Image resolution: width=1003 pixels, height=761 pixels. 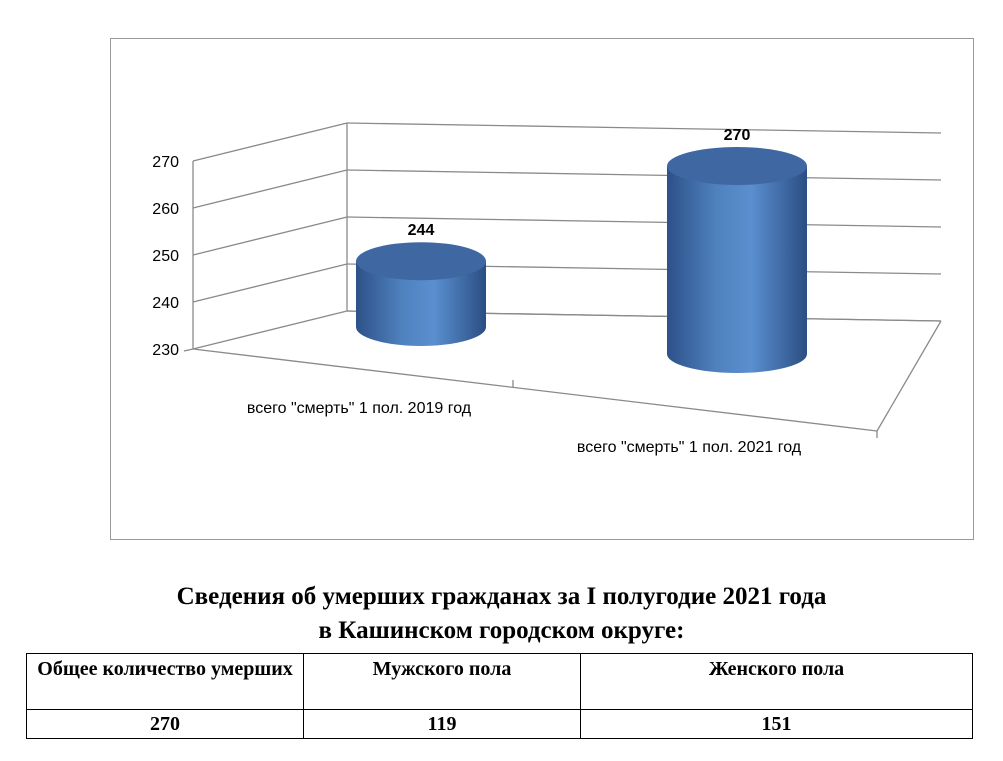 I want to click on y-axis-stub, so click(x=188, y=350).